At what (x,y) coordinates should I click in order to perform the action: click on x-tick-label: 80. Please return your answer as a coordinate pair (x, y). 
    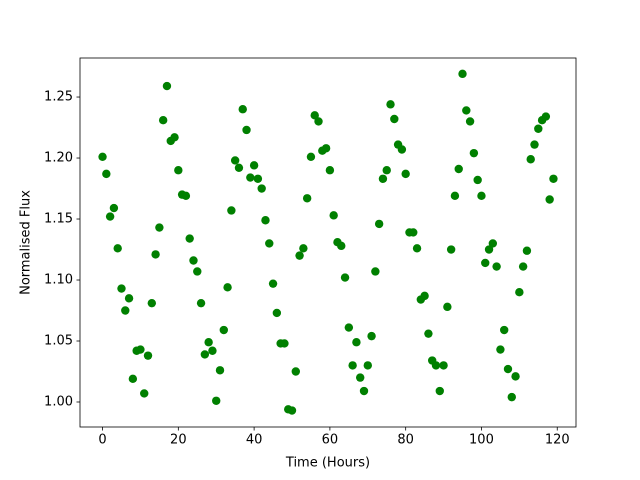
    Looking at the image, I should click on (405, 440).